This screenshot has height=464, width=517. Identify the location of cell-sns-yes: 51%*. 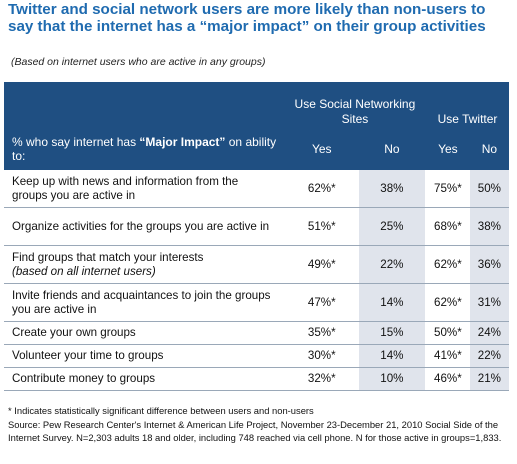
(321, 226).